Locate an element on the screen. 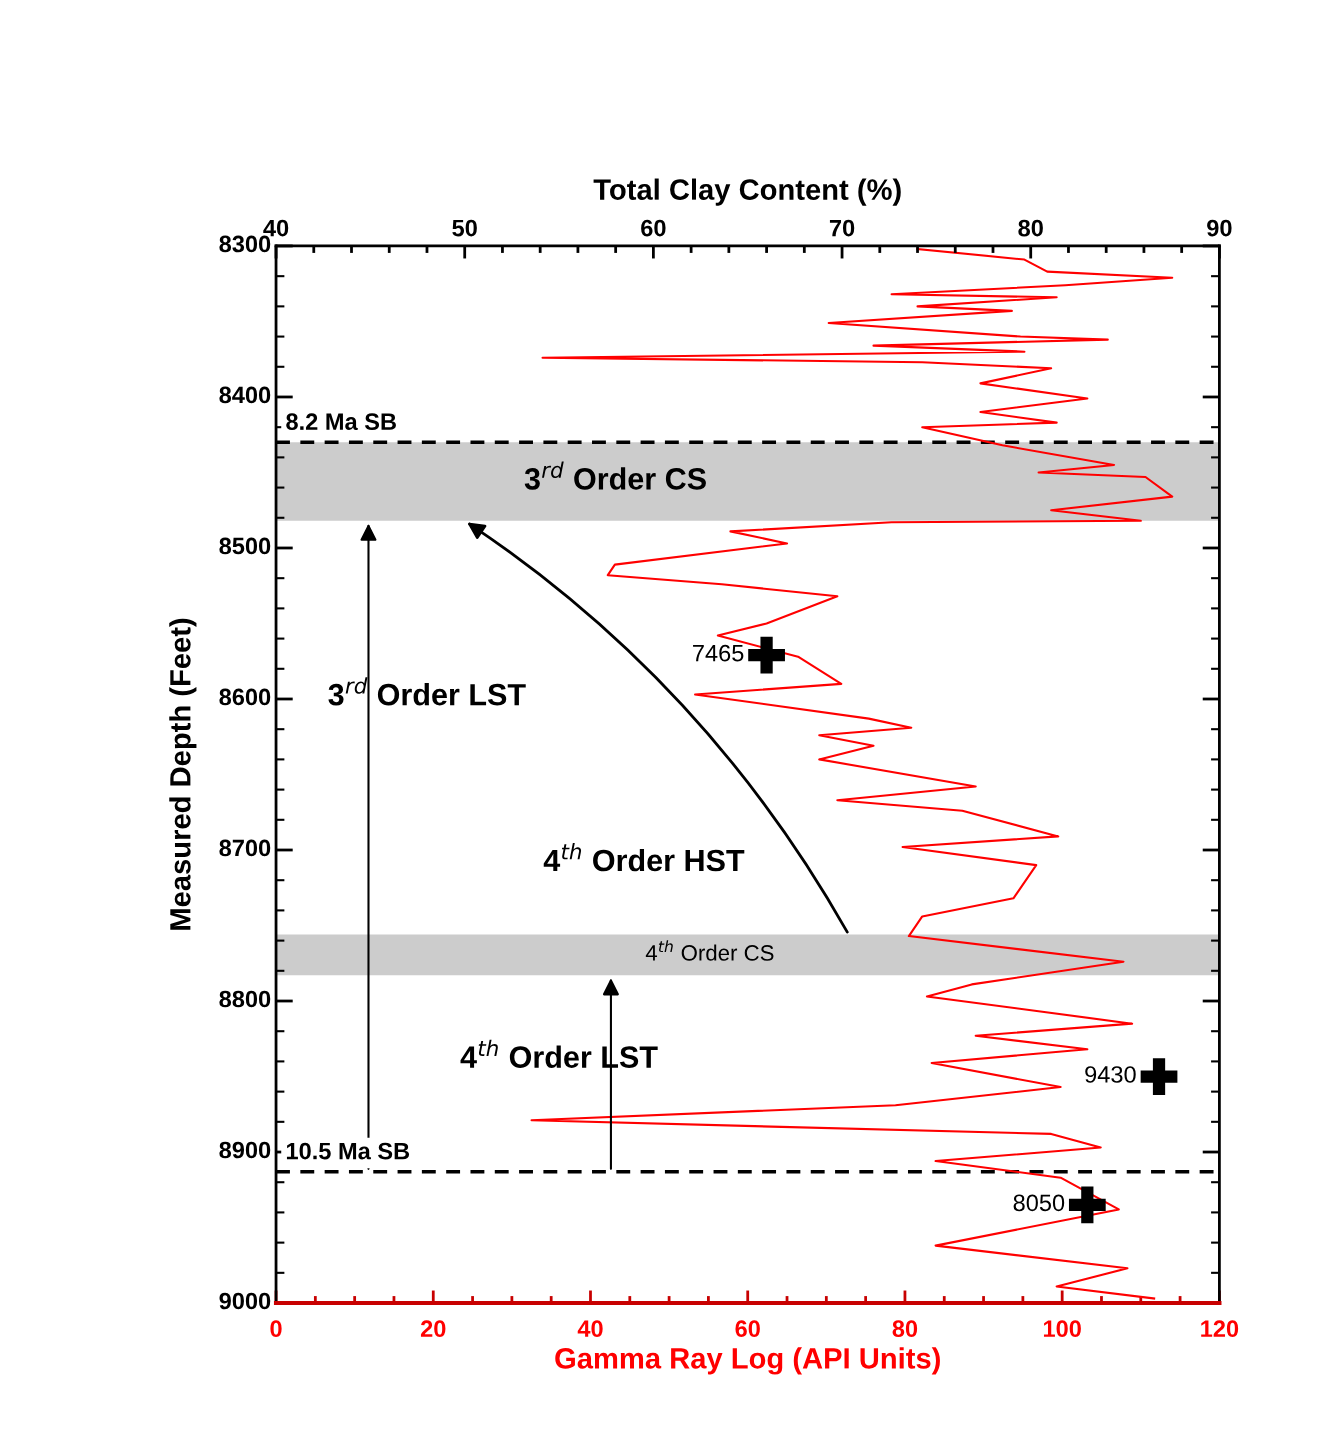 The image size is (1340, 1452). y-axis-title: Measured Depth (Feet) is located at coordinates (183, 774).